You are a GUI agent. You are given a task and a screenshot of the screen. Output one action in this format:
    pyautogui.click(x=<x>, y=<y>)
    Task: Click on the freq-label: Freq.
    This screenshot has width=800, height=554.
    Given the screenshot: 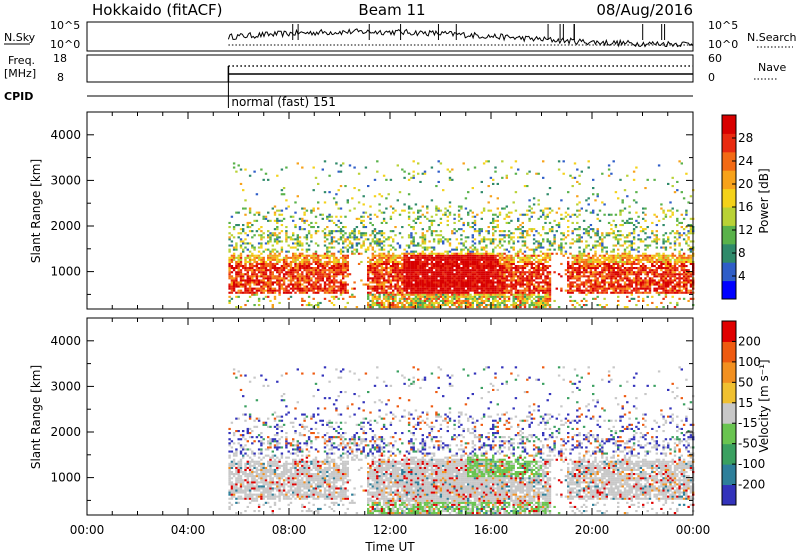 What is the action you would take?
    pyautogui.click(x=21, y=60)
    